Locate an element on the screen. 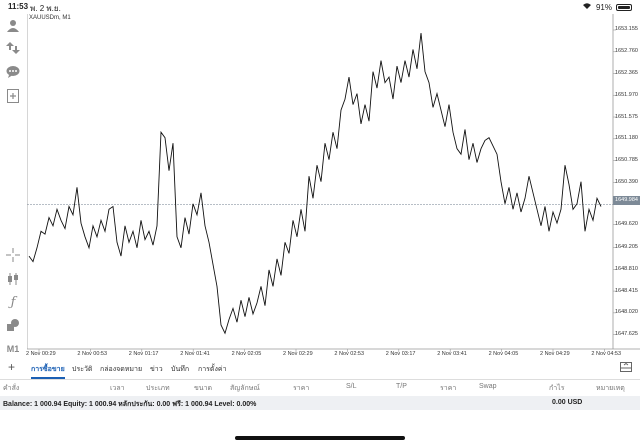 The height and width of the screenshot is (447, 640). x-tick-label: 2 Nov 04:29 is located at coordinates (555, 354).